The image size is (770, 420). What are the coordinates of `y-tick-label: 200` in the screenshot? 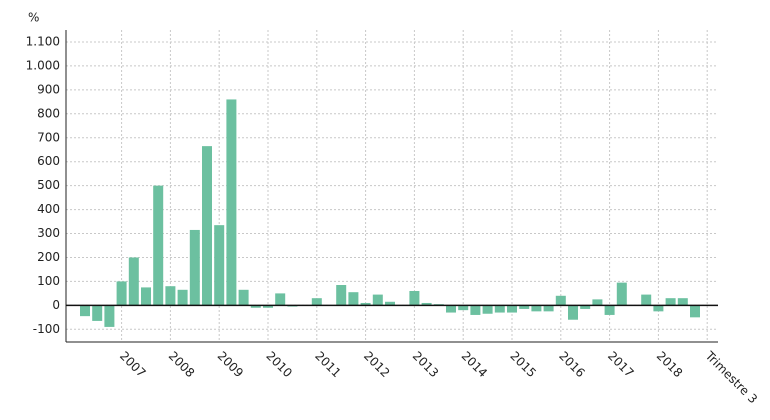 It's located at (48, 257).